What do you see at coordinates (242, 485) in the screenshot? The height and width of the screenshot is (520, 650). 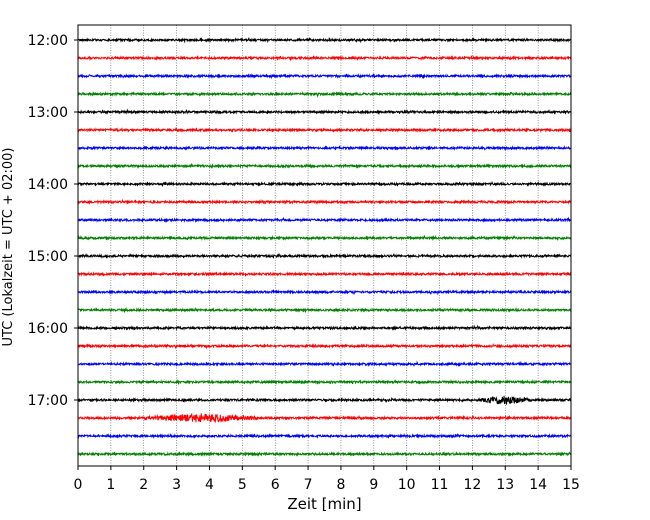 I see `x-tick-label-5: 5` at bounding box center [242, 485].